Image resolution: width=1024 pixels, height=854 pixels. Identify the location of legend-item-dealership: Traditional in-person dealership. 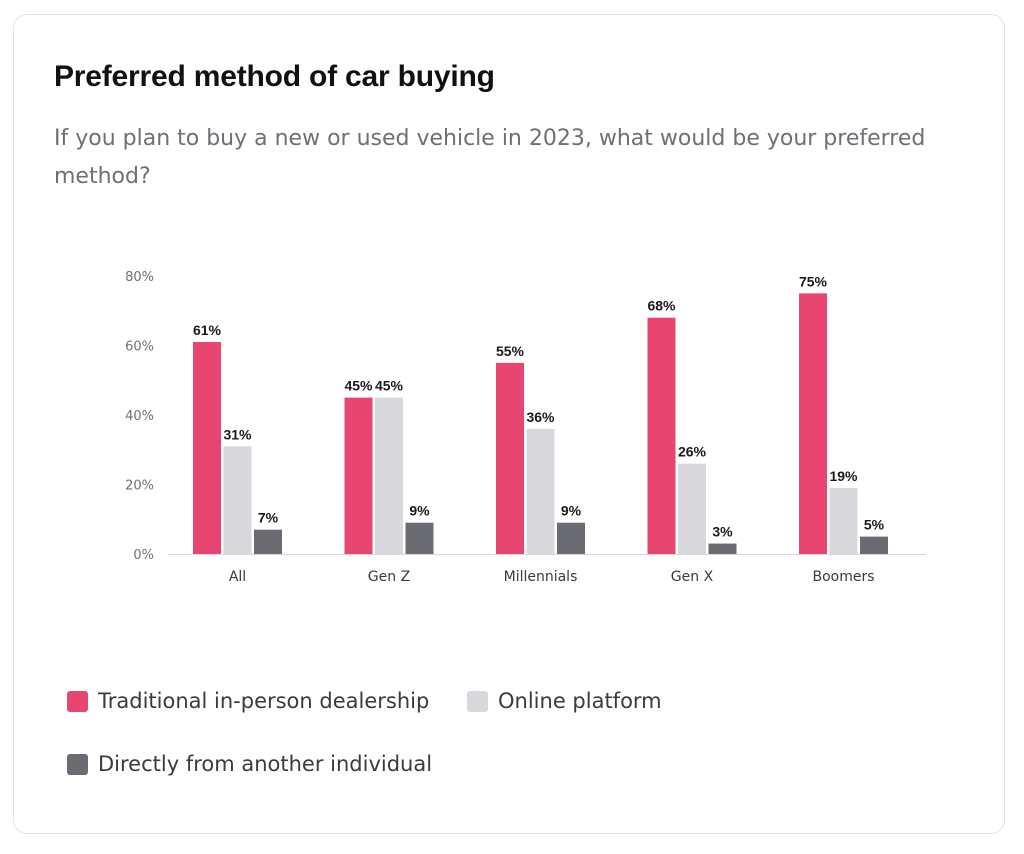
(248, 701).